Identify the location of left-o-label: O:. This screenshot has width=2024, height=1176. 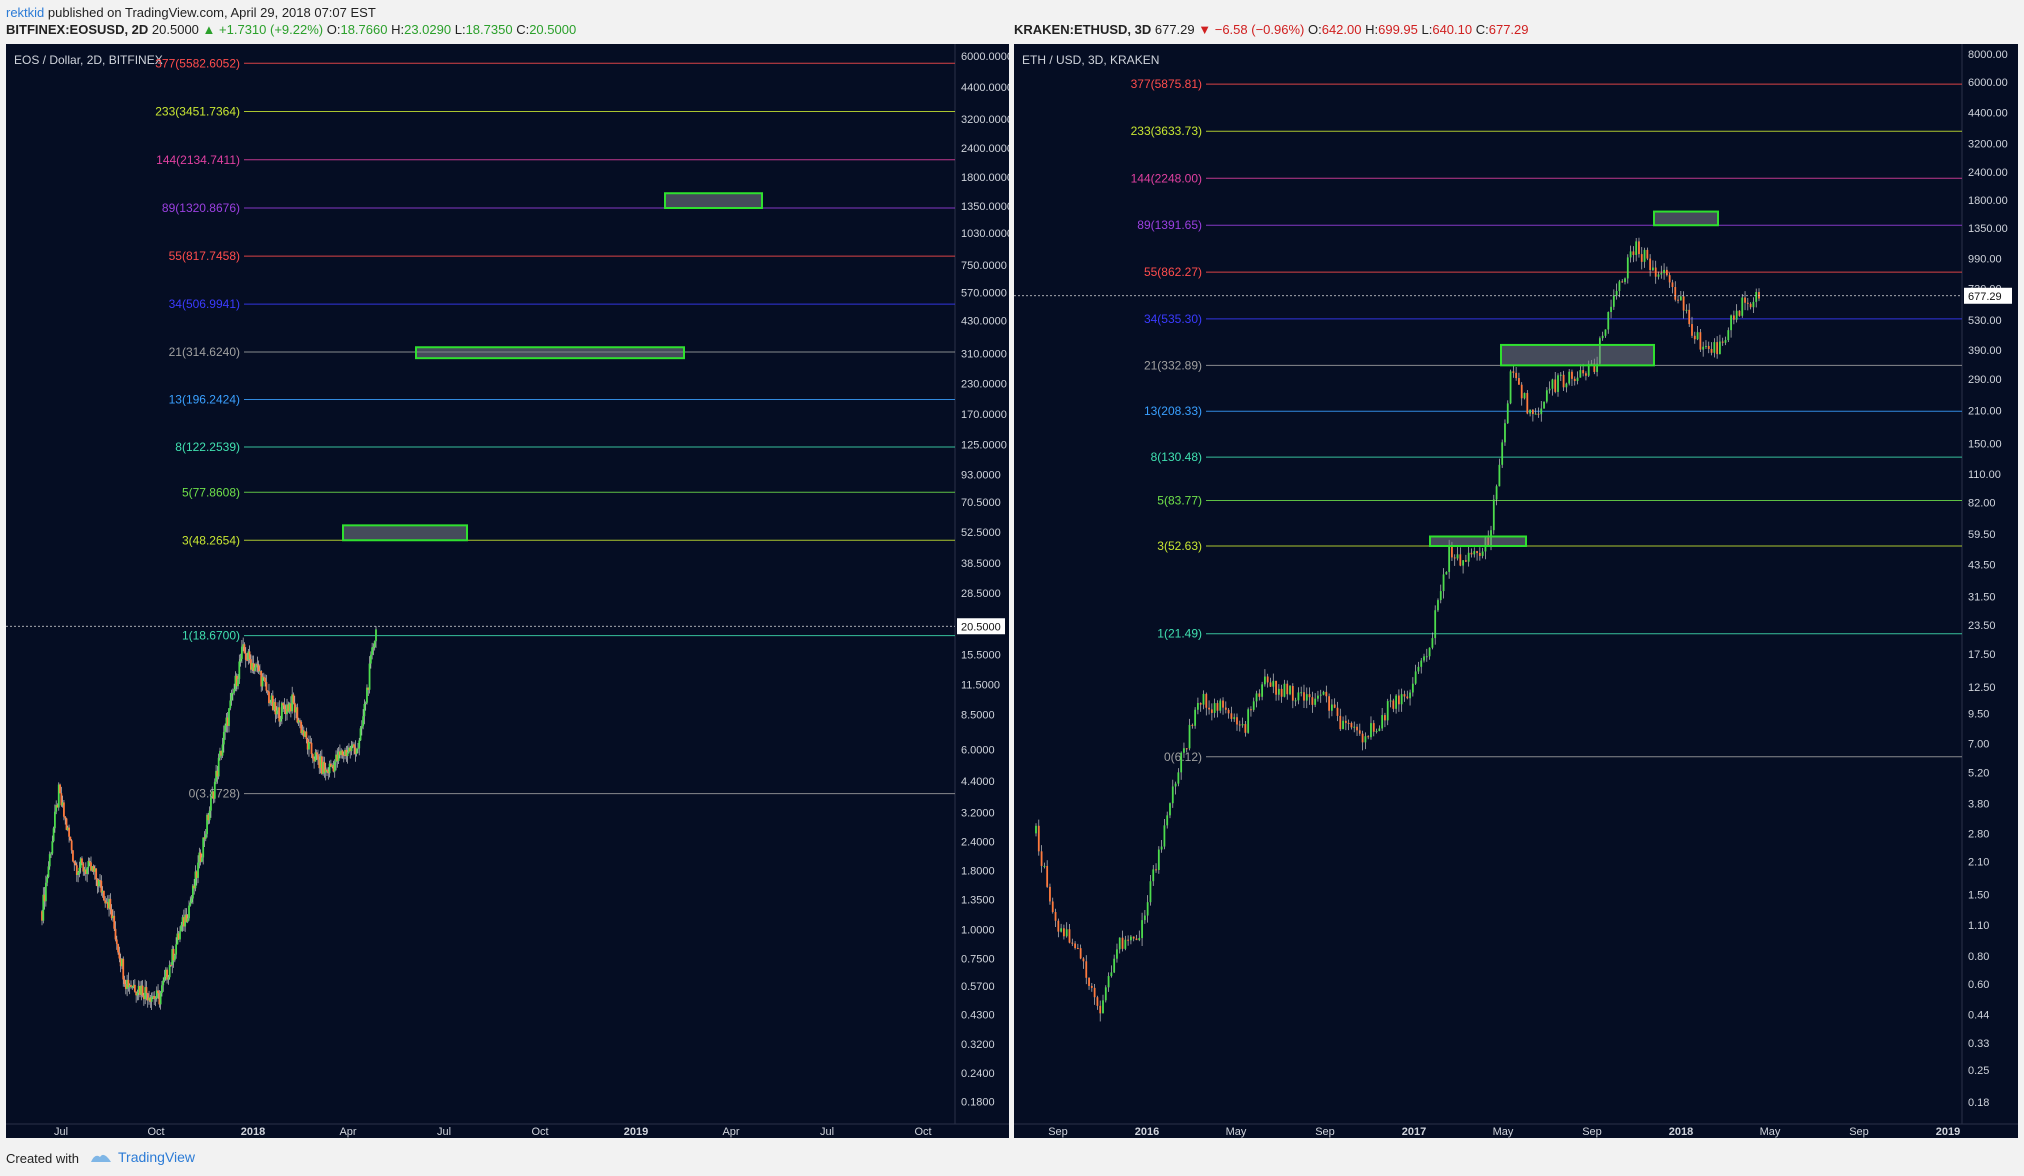
(333, 29).